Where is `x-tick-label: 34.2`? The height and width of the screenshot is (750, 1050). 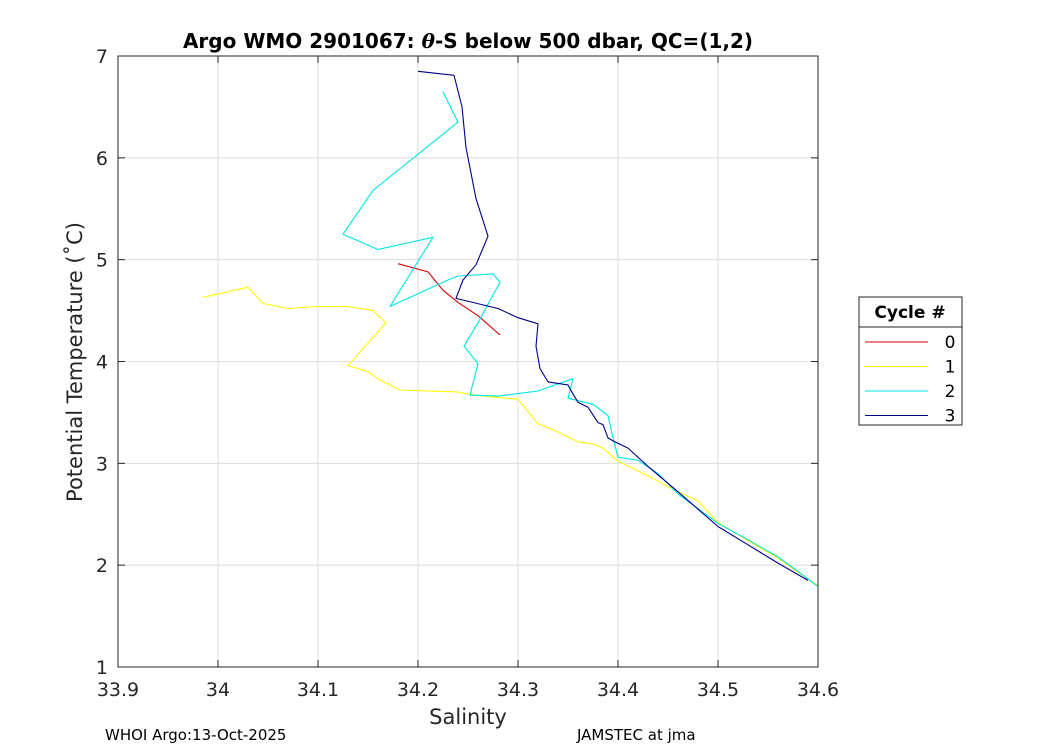 x-tick-label: 34.2 is located at coordinates (418, 690).